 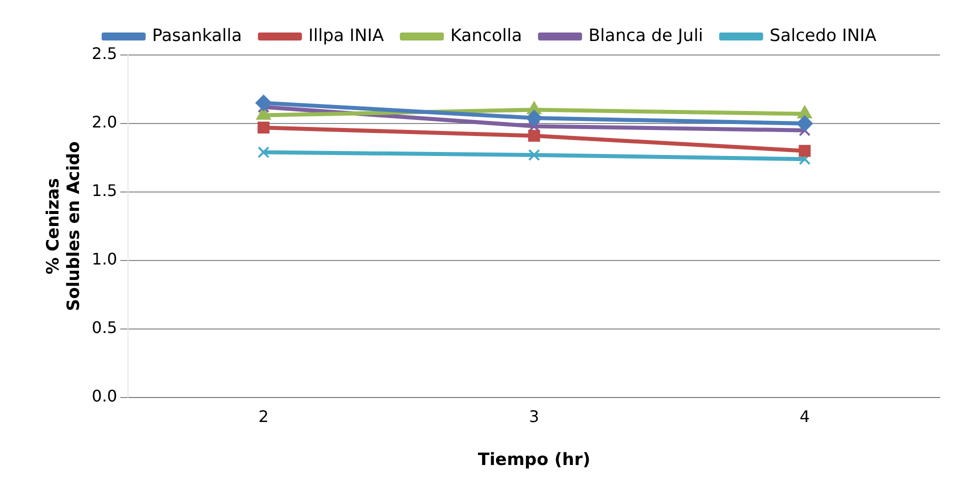 What do you see at coordinates (346, 36) in the screenshot?
I see `legend-label: Illpa INIA` at bounding box center [346, 36].